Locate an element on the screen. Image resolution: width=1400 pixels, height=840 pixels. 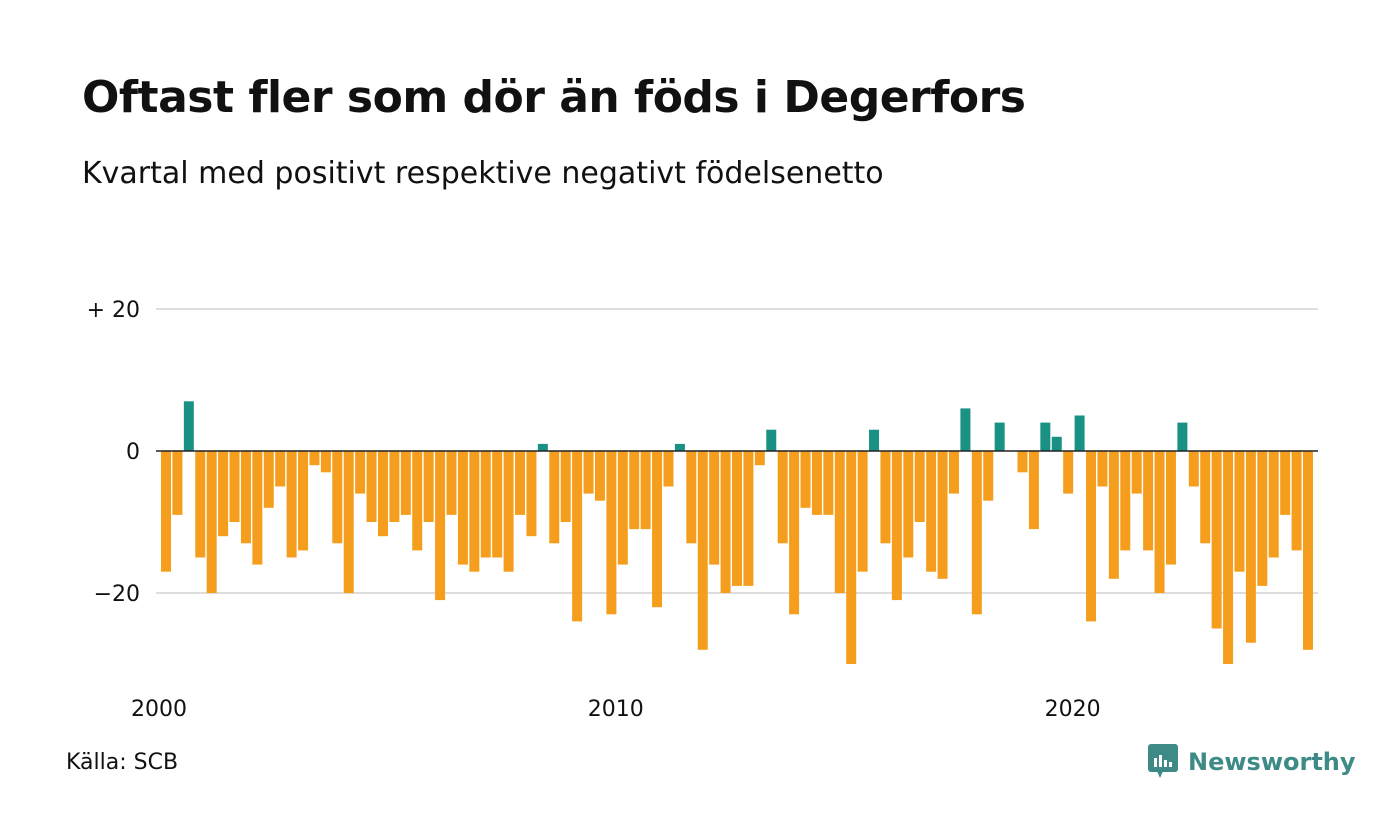
x-axis-labels: 2000 2010 2020 is located at coordinates (616, 709).